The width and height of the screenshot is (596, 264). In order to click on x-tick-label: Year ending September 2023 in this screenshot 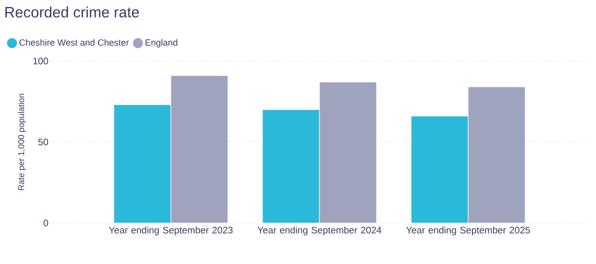, I will do `click(170, 231)`.